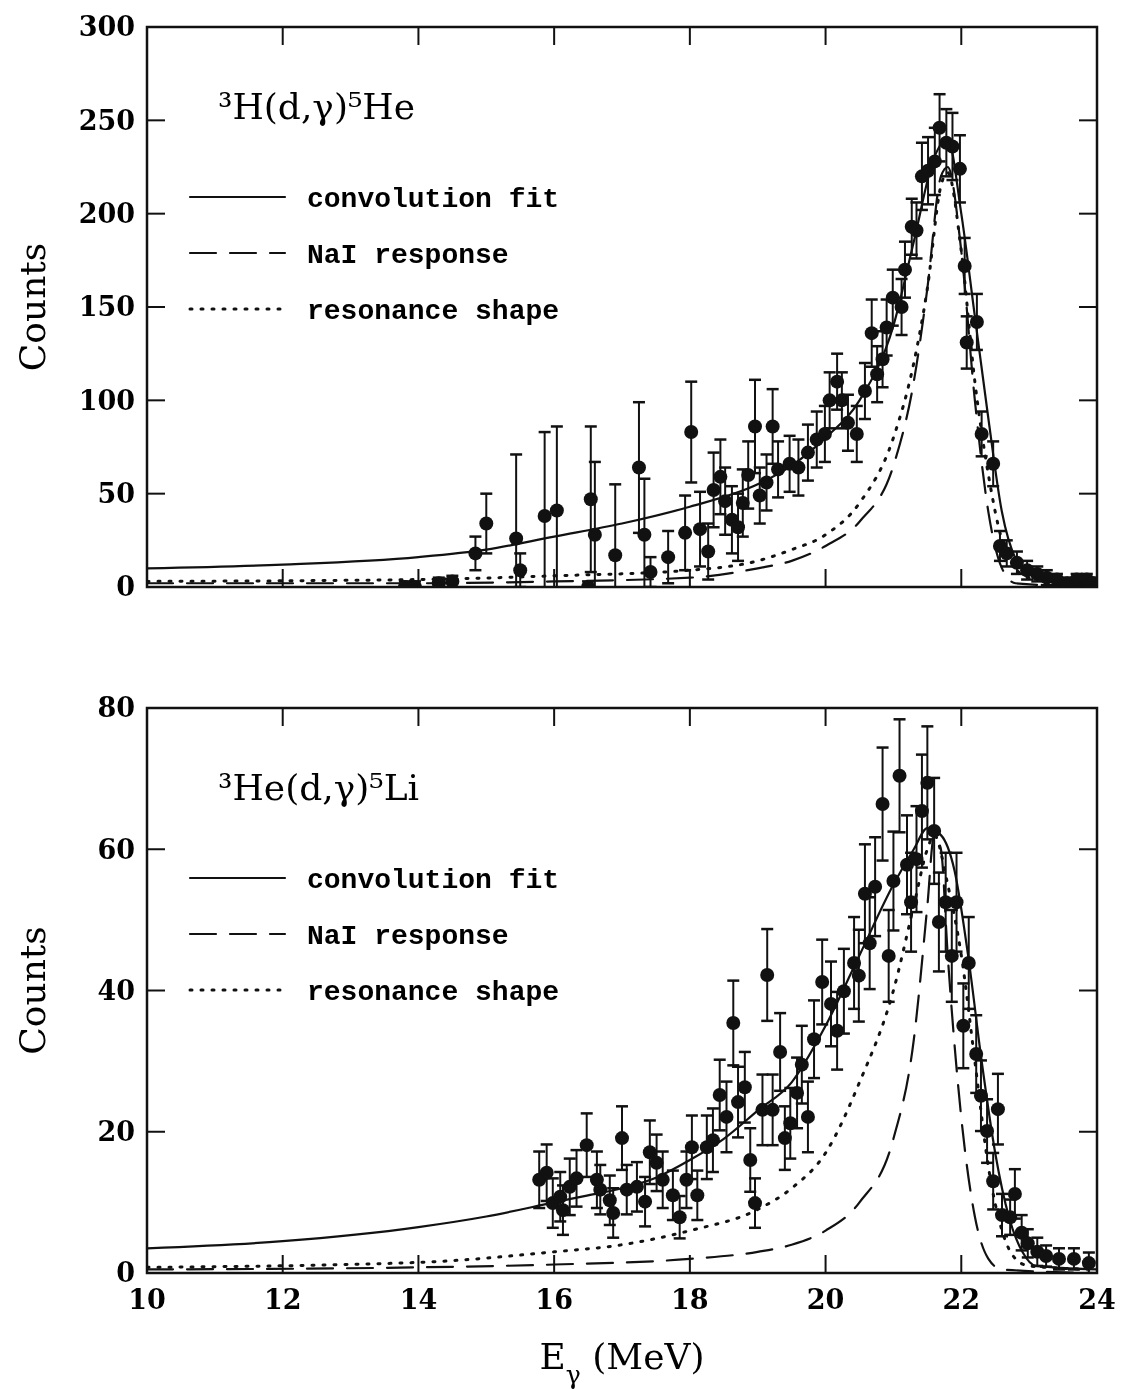  What do you see at coordinates (116, 849) in the screenshot?
I see `y-tick-label: 60` at bounding box center [116, 849].